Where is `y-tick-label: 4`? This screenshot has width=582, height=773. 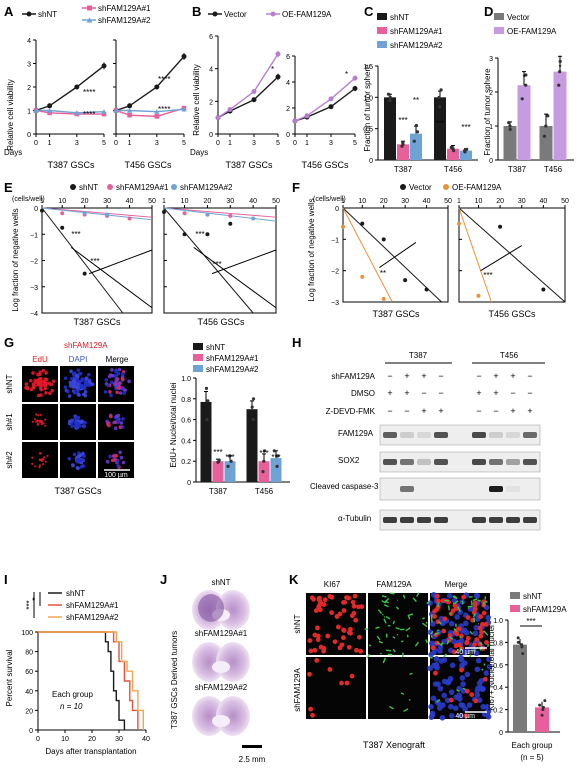 y-tick-label: 4 is located at coordinates (288, 83).